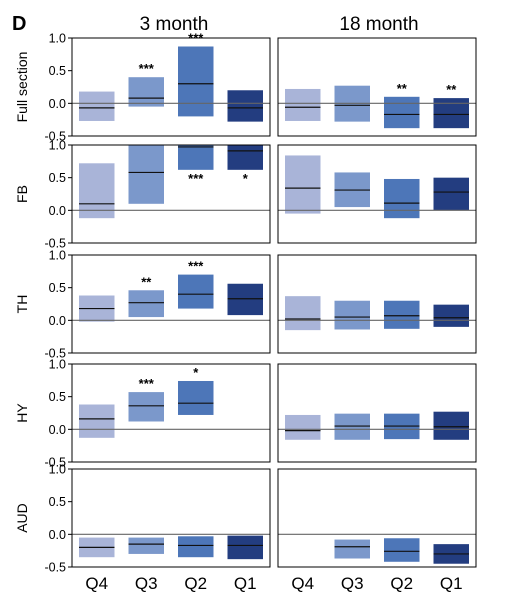 This screenshot has height=605, width=520. I want to click on row-label-th: TH, so click(22, 304).